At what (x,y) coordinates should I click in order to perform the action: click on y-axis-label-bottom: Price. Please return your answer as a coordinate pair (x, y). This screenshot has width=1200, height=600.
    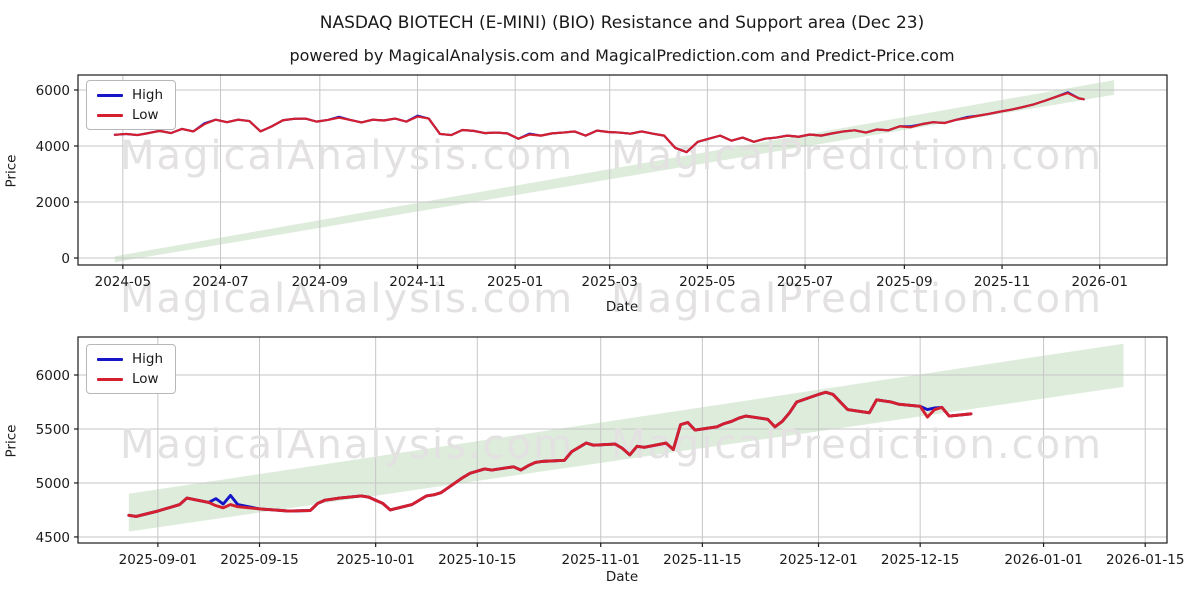
    Looking at the image, I should click on (11, 441).